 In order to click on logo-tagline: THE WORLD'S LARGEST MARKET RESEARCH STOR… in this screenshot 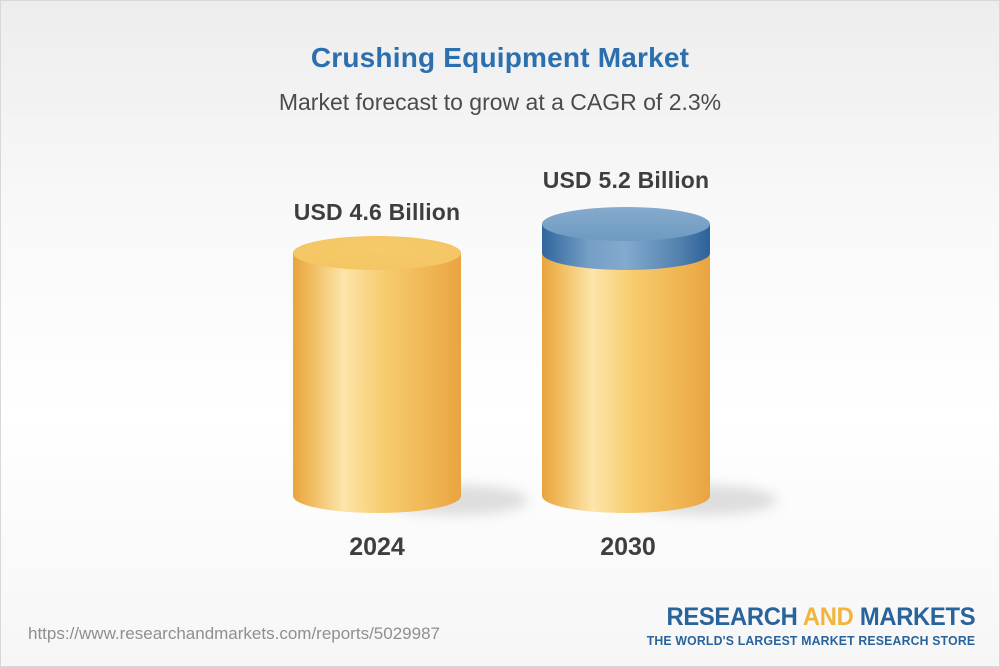, I will do `click(810, 640)`.